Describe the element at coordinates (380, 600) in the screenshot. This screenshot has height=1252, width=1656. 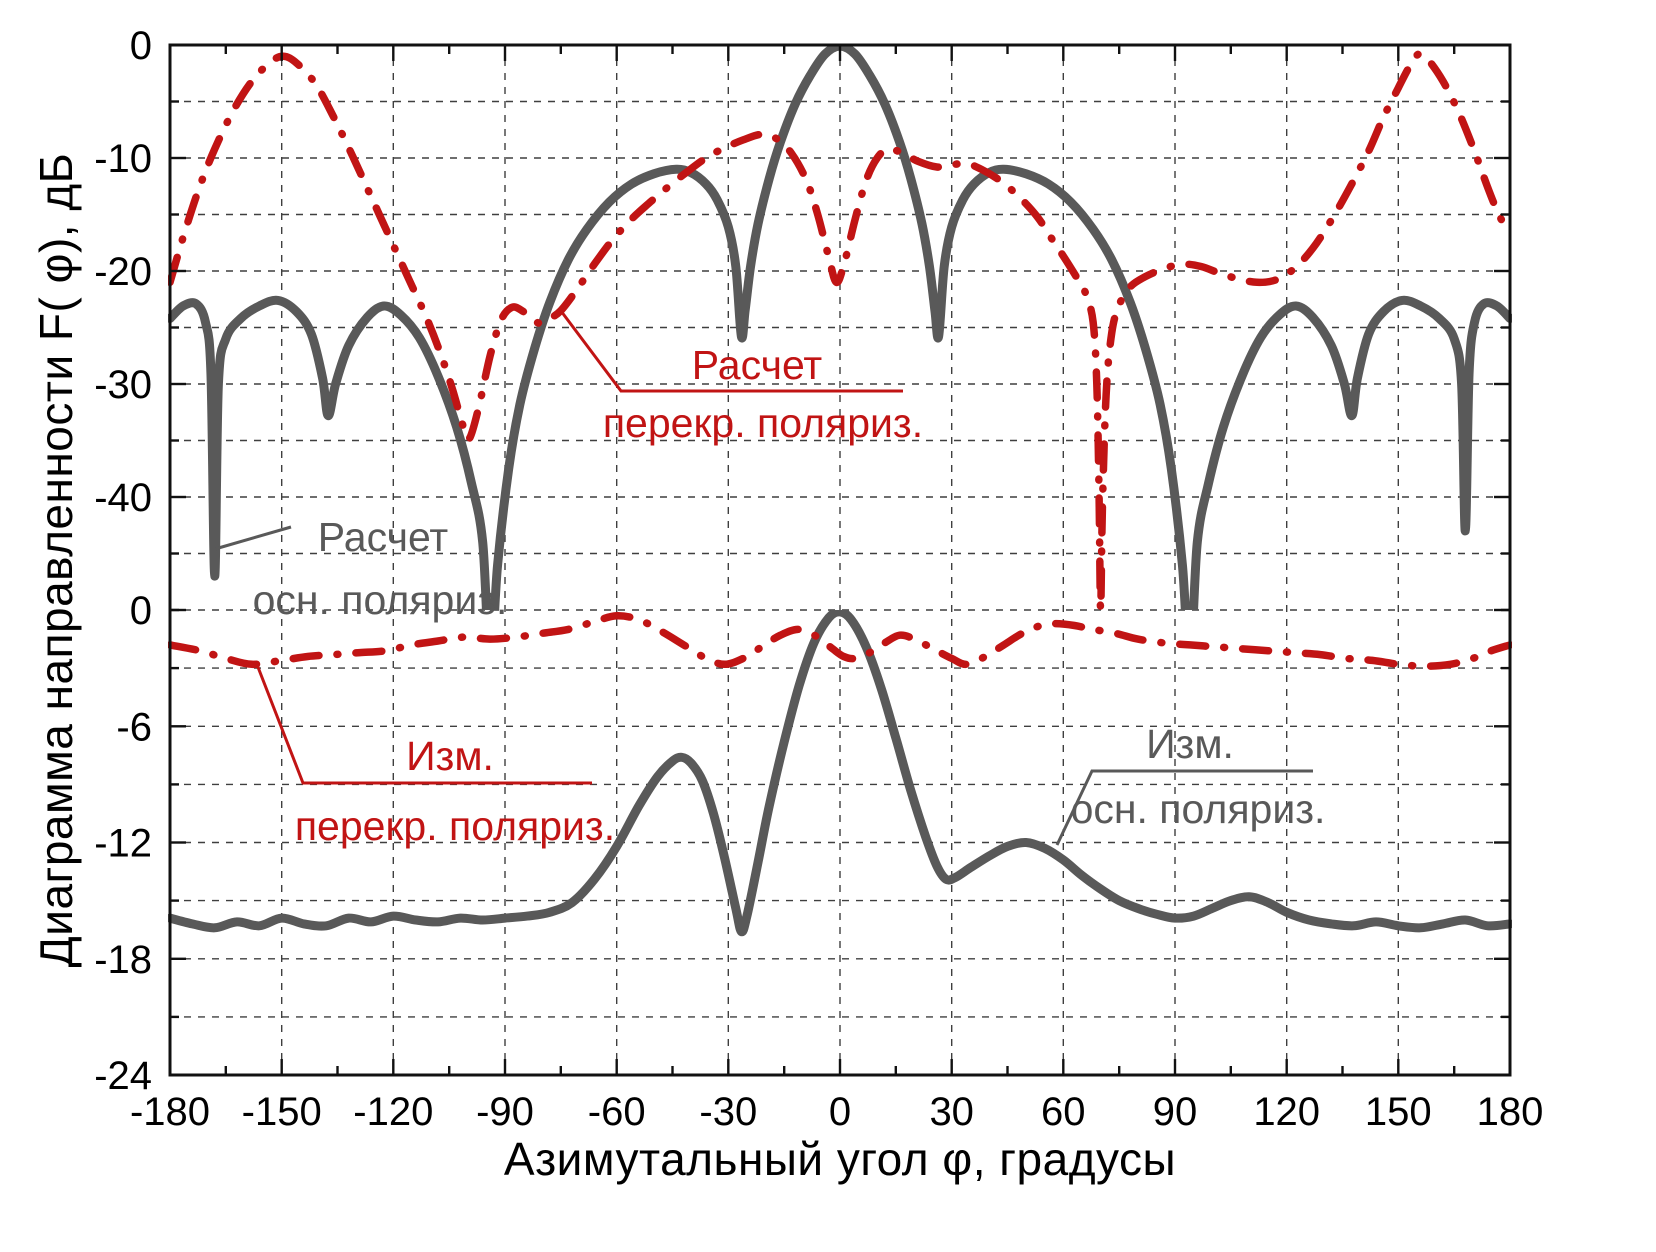
I see `annotation-calc-main-text: осн. поляриз.` at that location.